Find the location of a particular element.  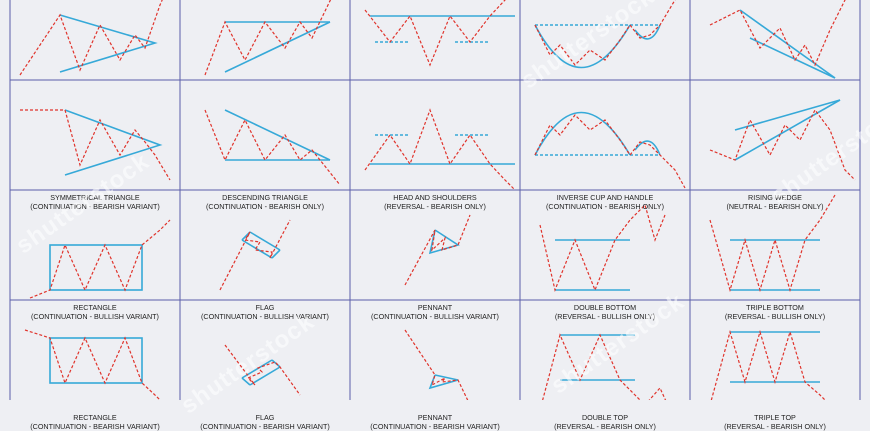

cell-title-block: PENNANT (CONTINUATION - BULLISH VARIANT) is located at coordinates (435, 312).